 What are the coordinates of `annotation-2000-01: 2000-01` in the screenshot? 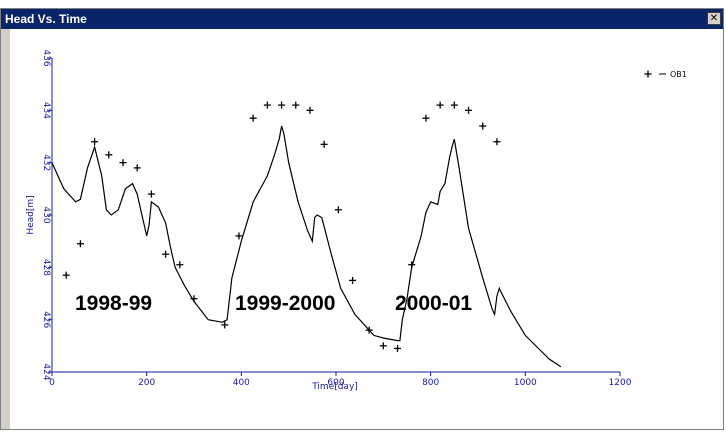 It's located at (433, 303).